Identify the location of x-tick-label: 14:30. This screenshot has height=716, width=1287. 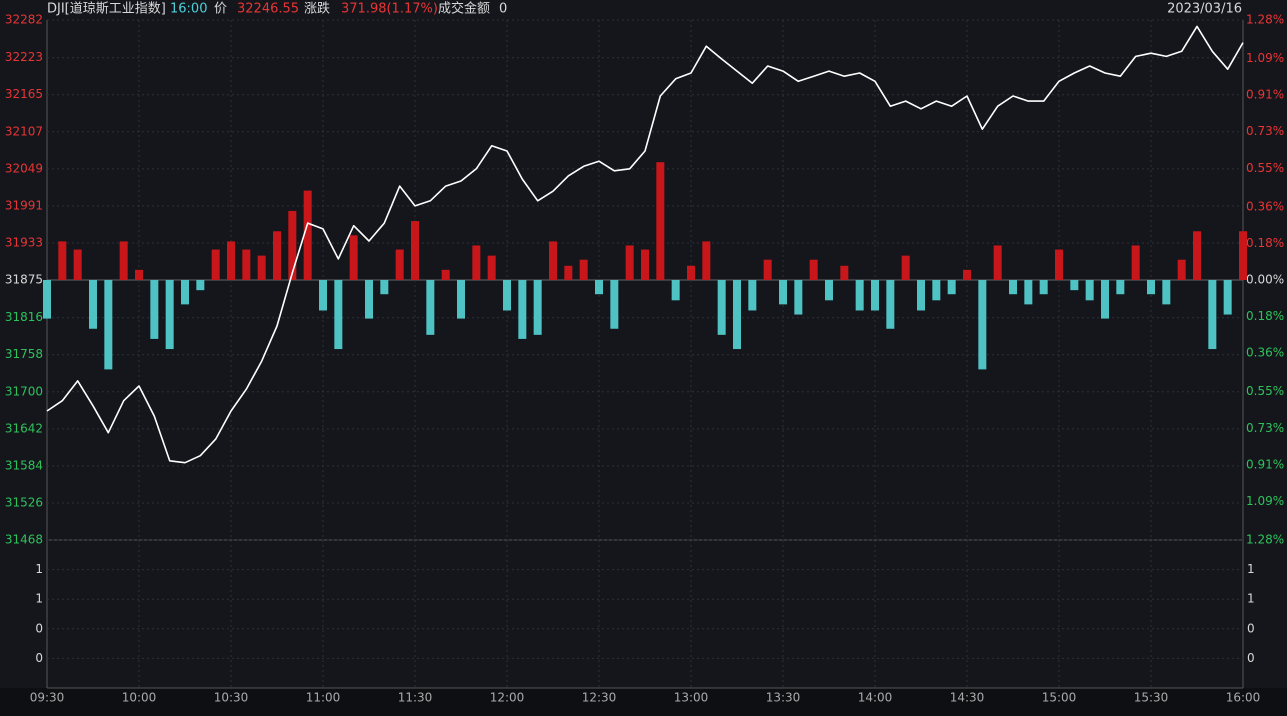
(967, 698).